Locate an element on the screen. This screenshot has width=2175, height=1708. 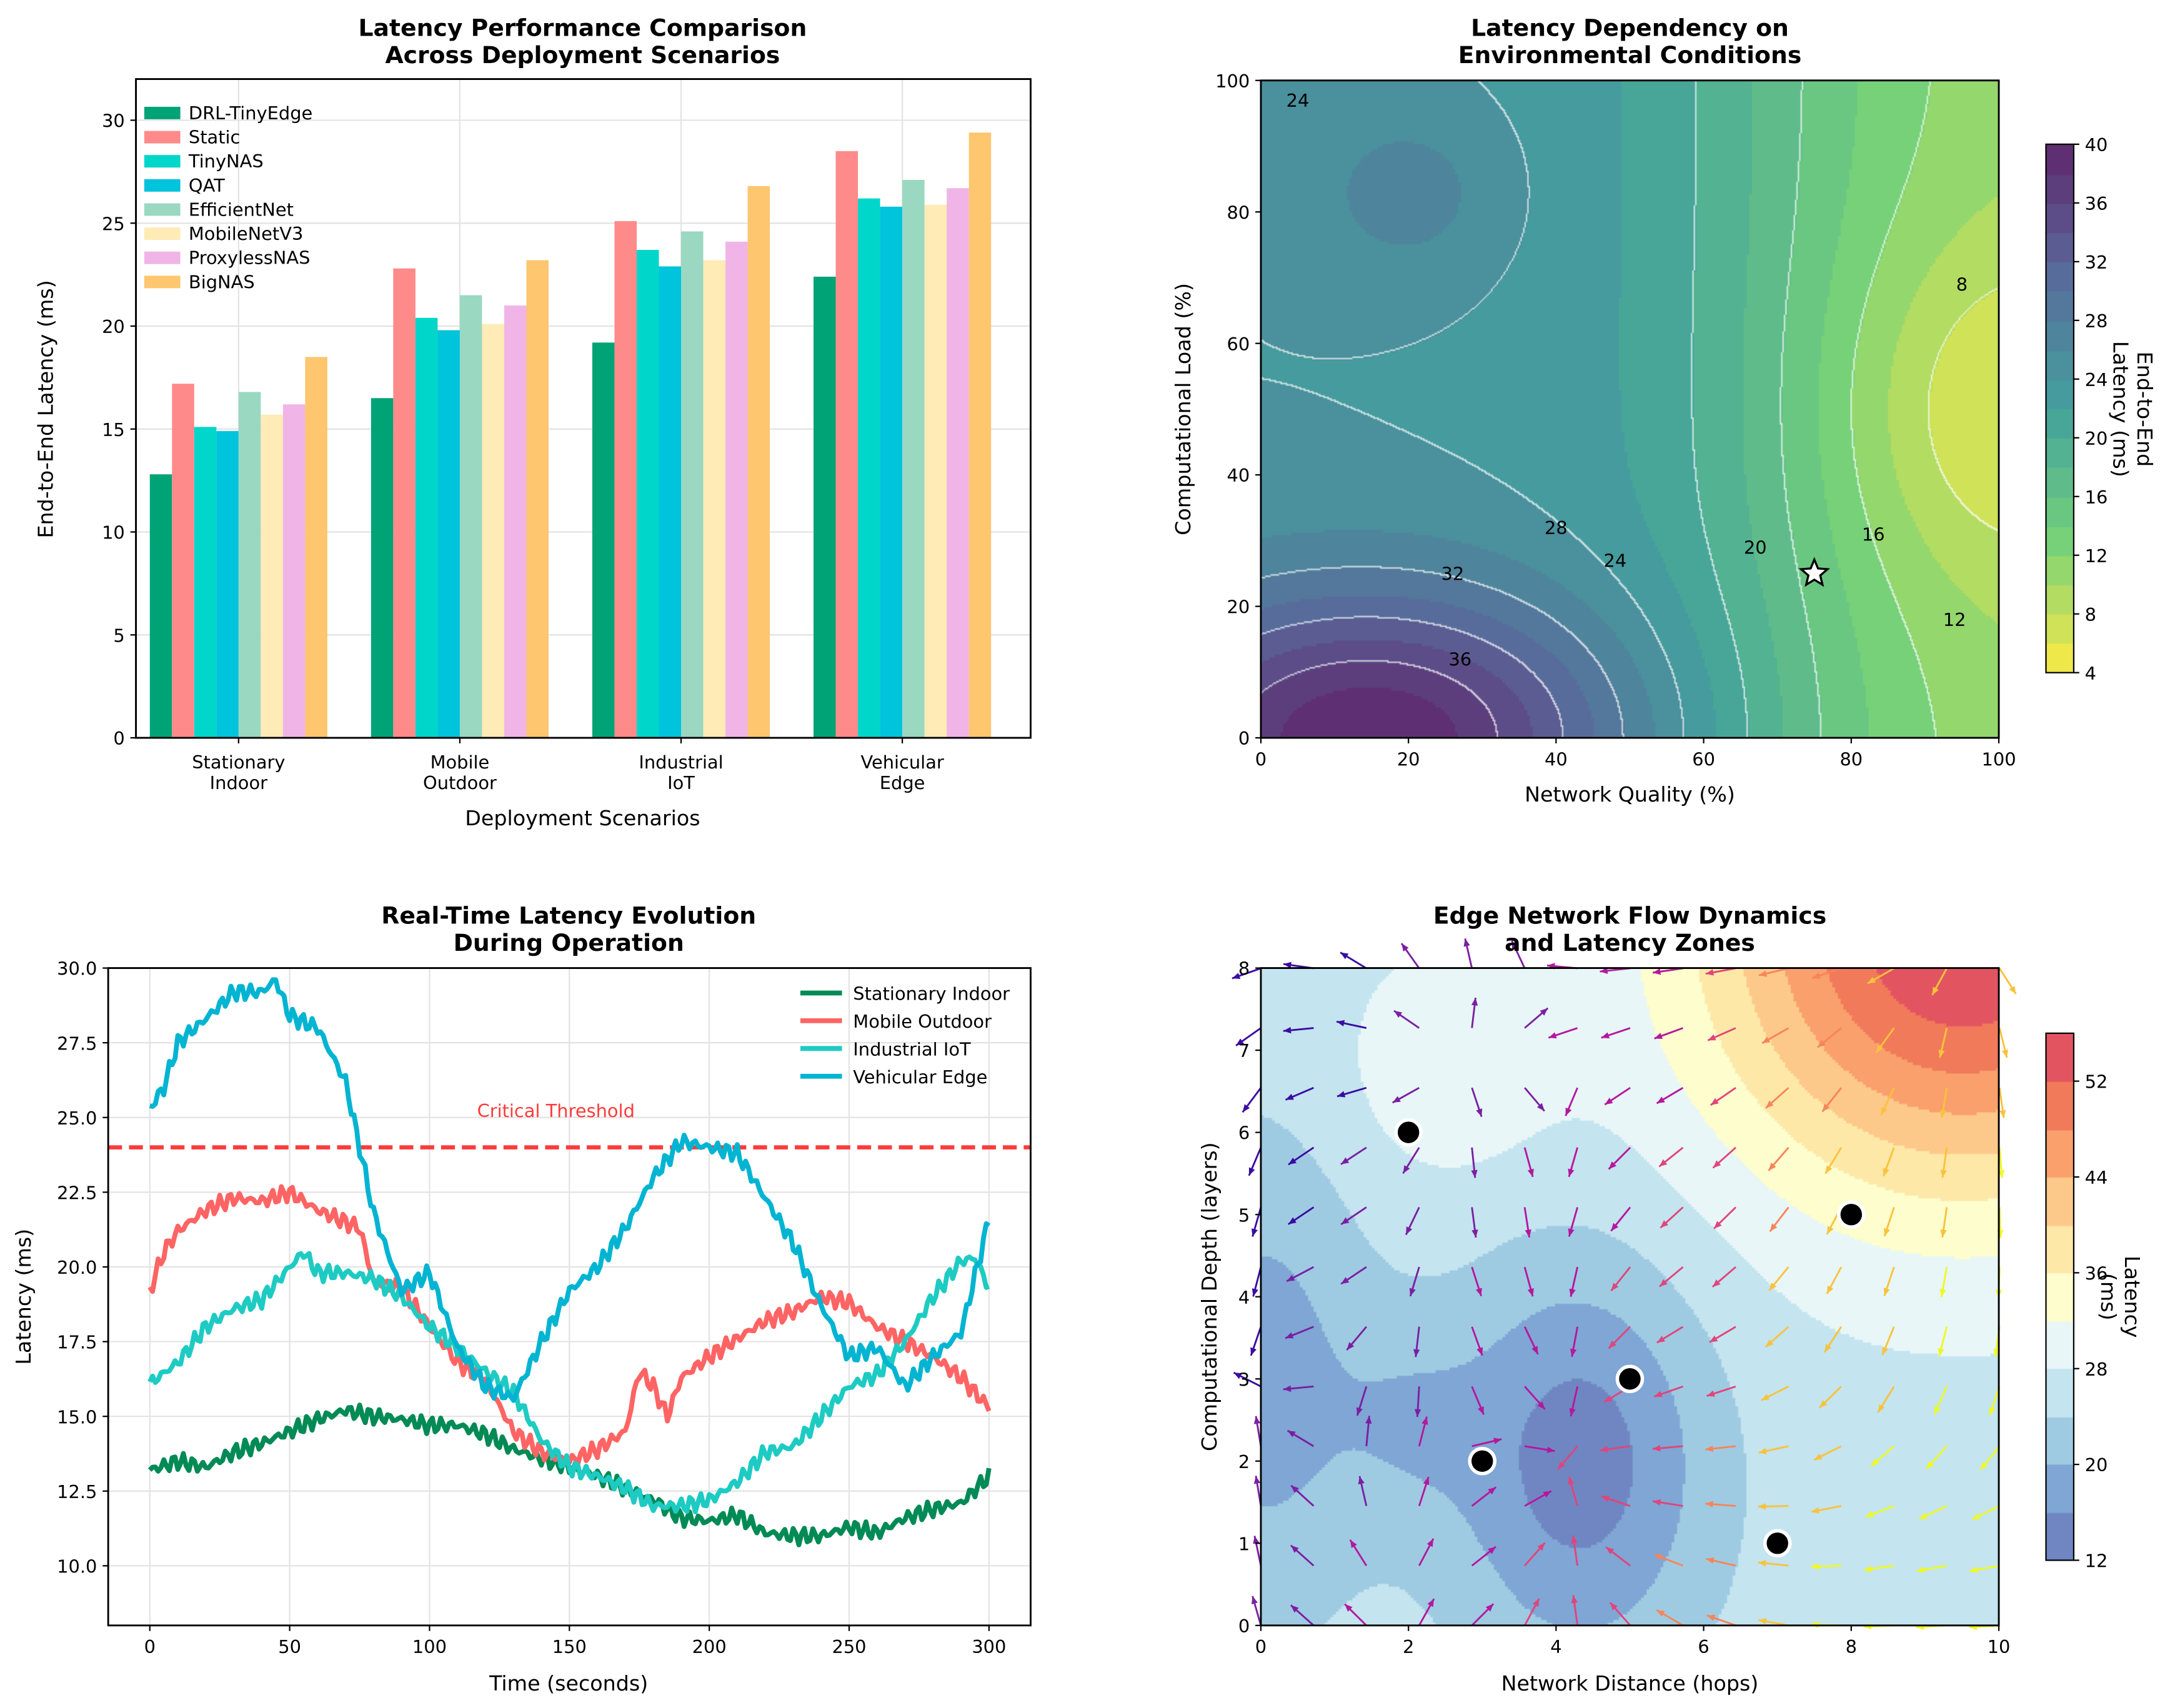
y-tick-label: 4 is located at coordinates (1244, 1297).